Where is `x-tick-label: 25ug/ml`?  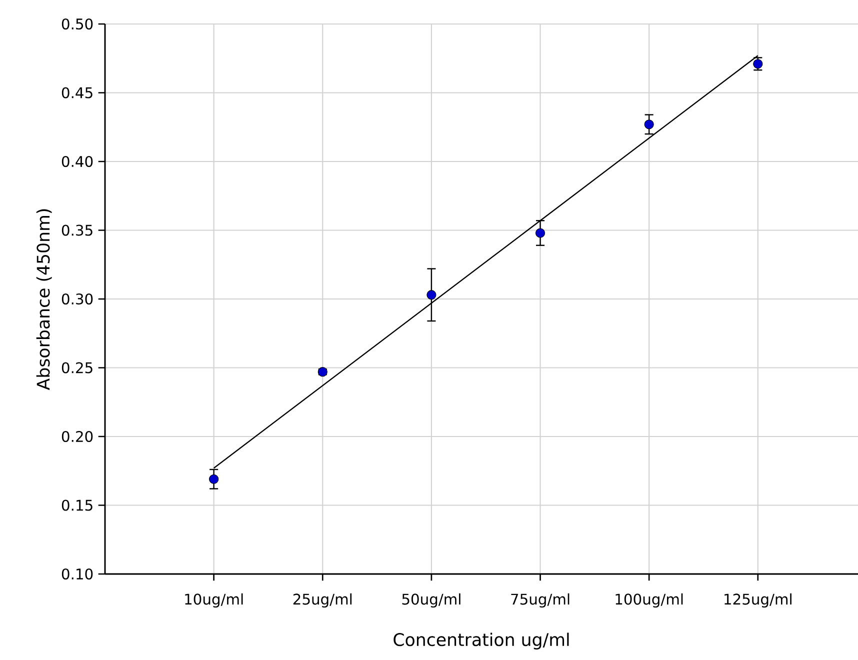 x-tick-label: 25ug/ml is located at coordinates (322, 600).